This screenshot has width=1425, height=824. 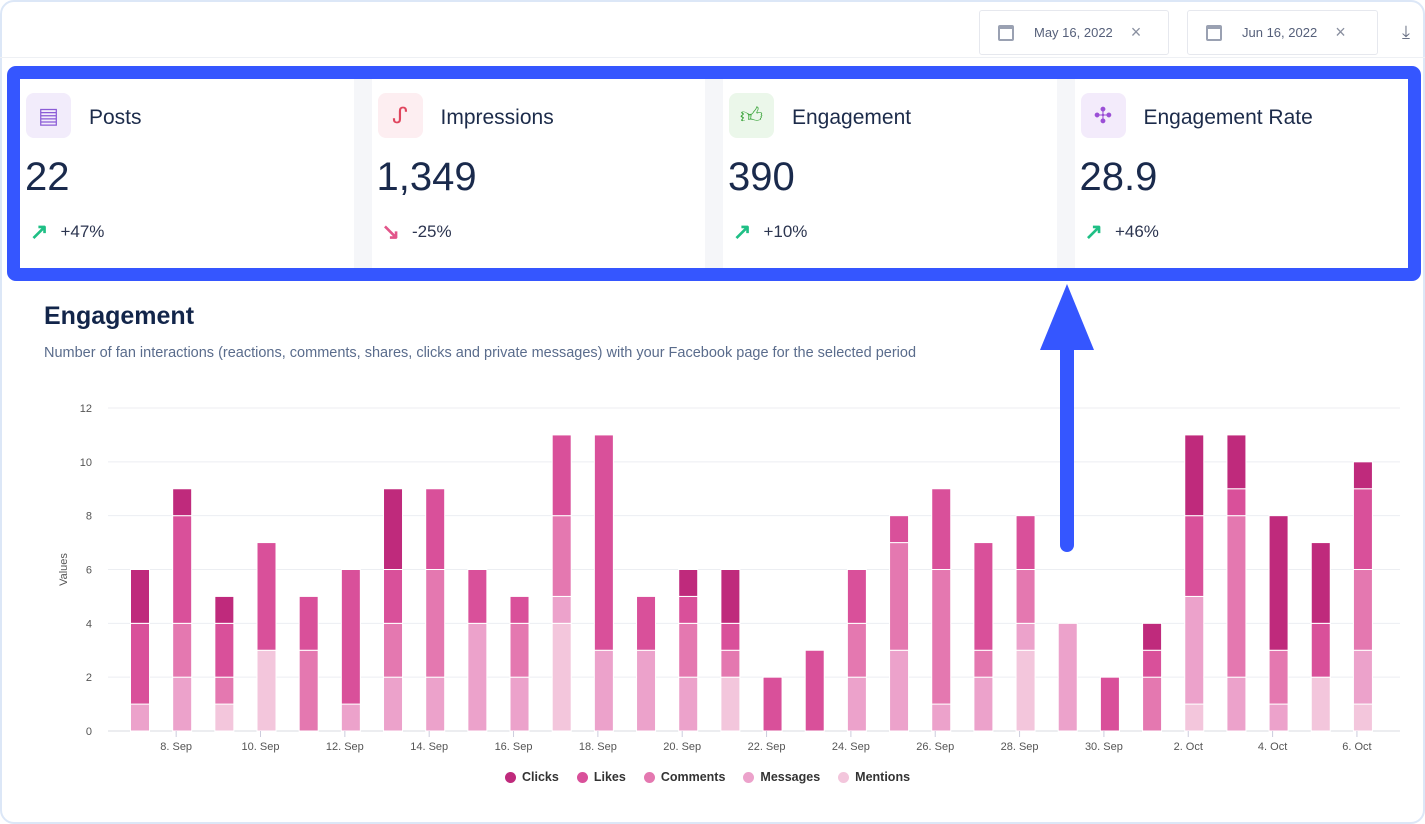 I want to click on clear-start-date-icon: ×, so click(x=1136, y=32).